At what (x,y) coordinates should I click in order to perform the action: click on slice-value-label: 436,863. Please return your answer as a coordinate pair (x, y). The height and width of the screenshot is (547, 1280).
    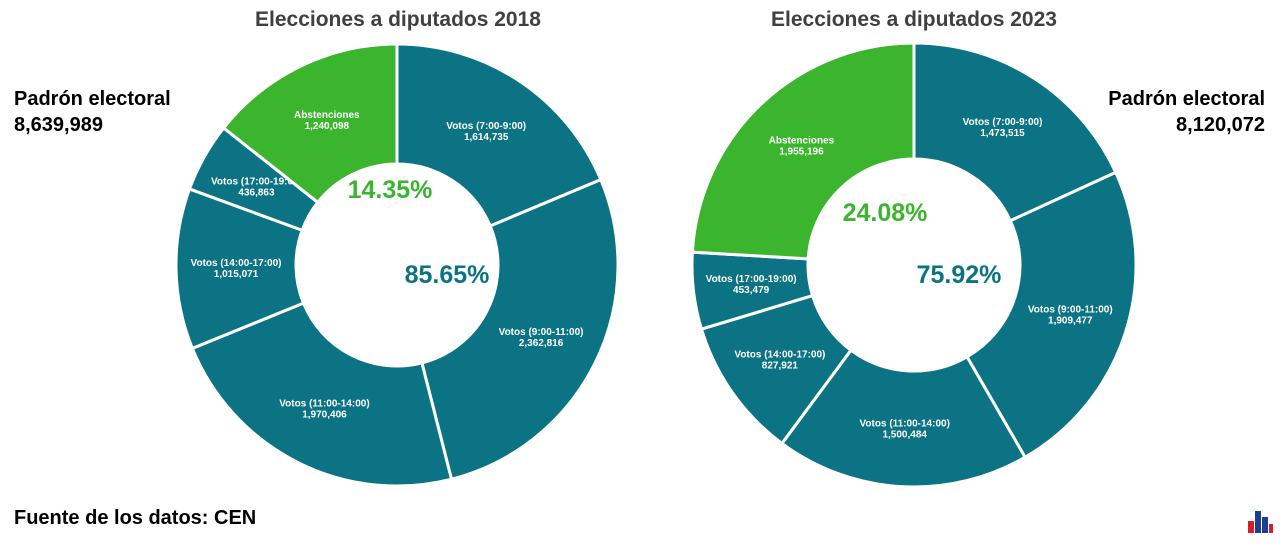
    Looking at the image, I should click on (256, 192).